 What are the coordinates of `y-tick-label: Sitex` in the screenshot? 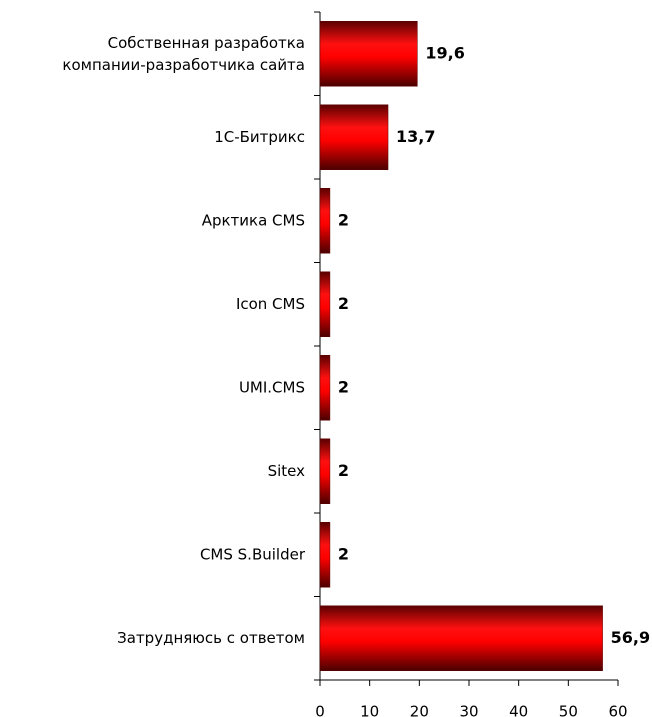 It's located at (287, 471).